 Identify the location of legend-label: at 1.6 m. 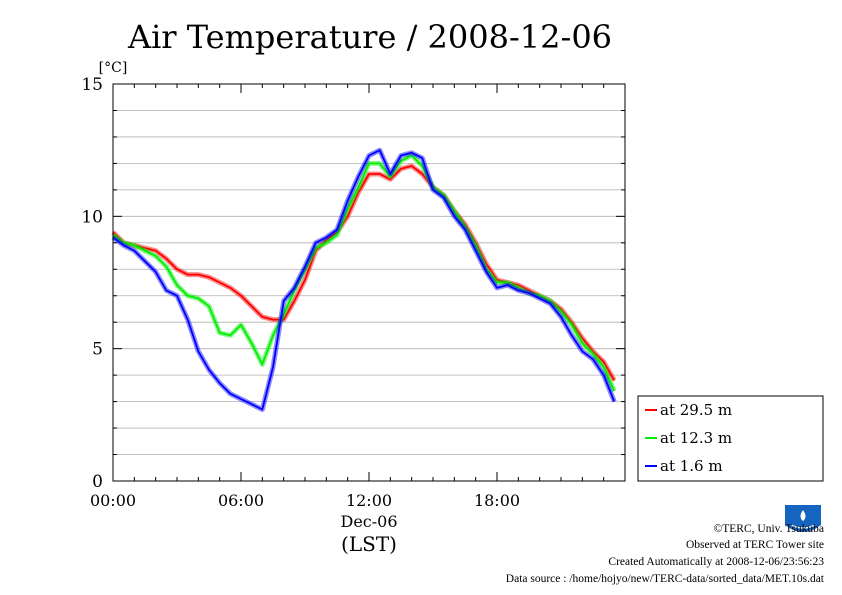
(691, 466).